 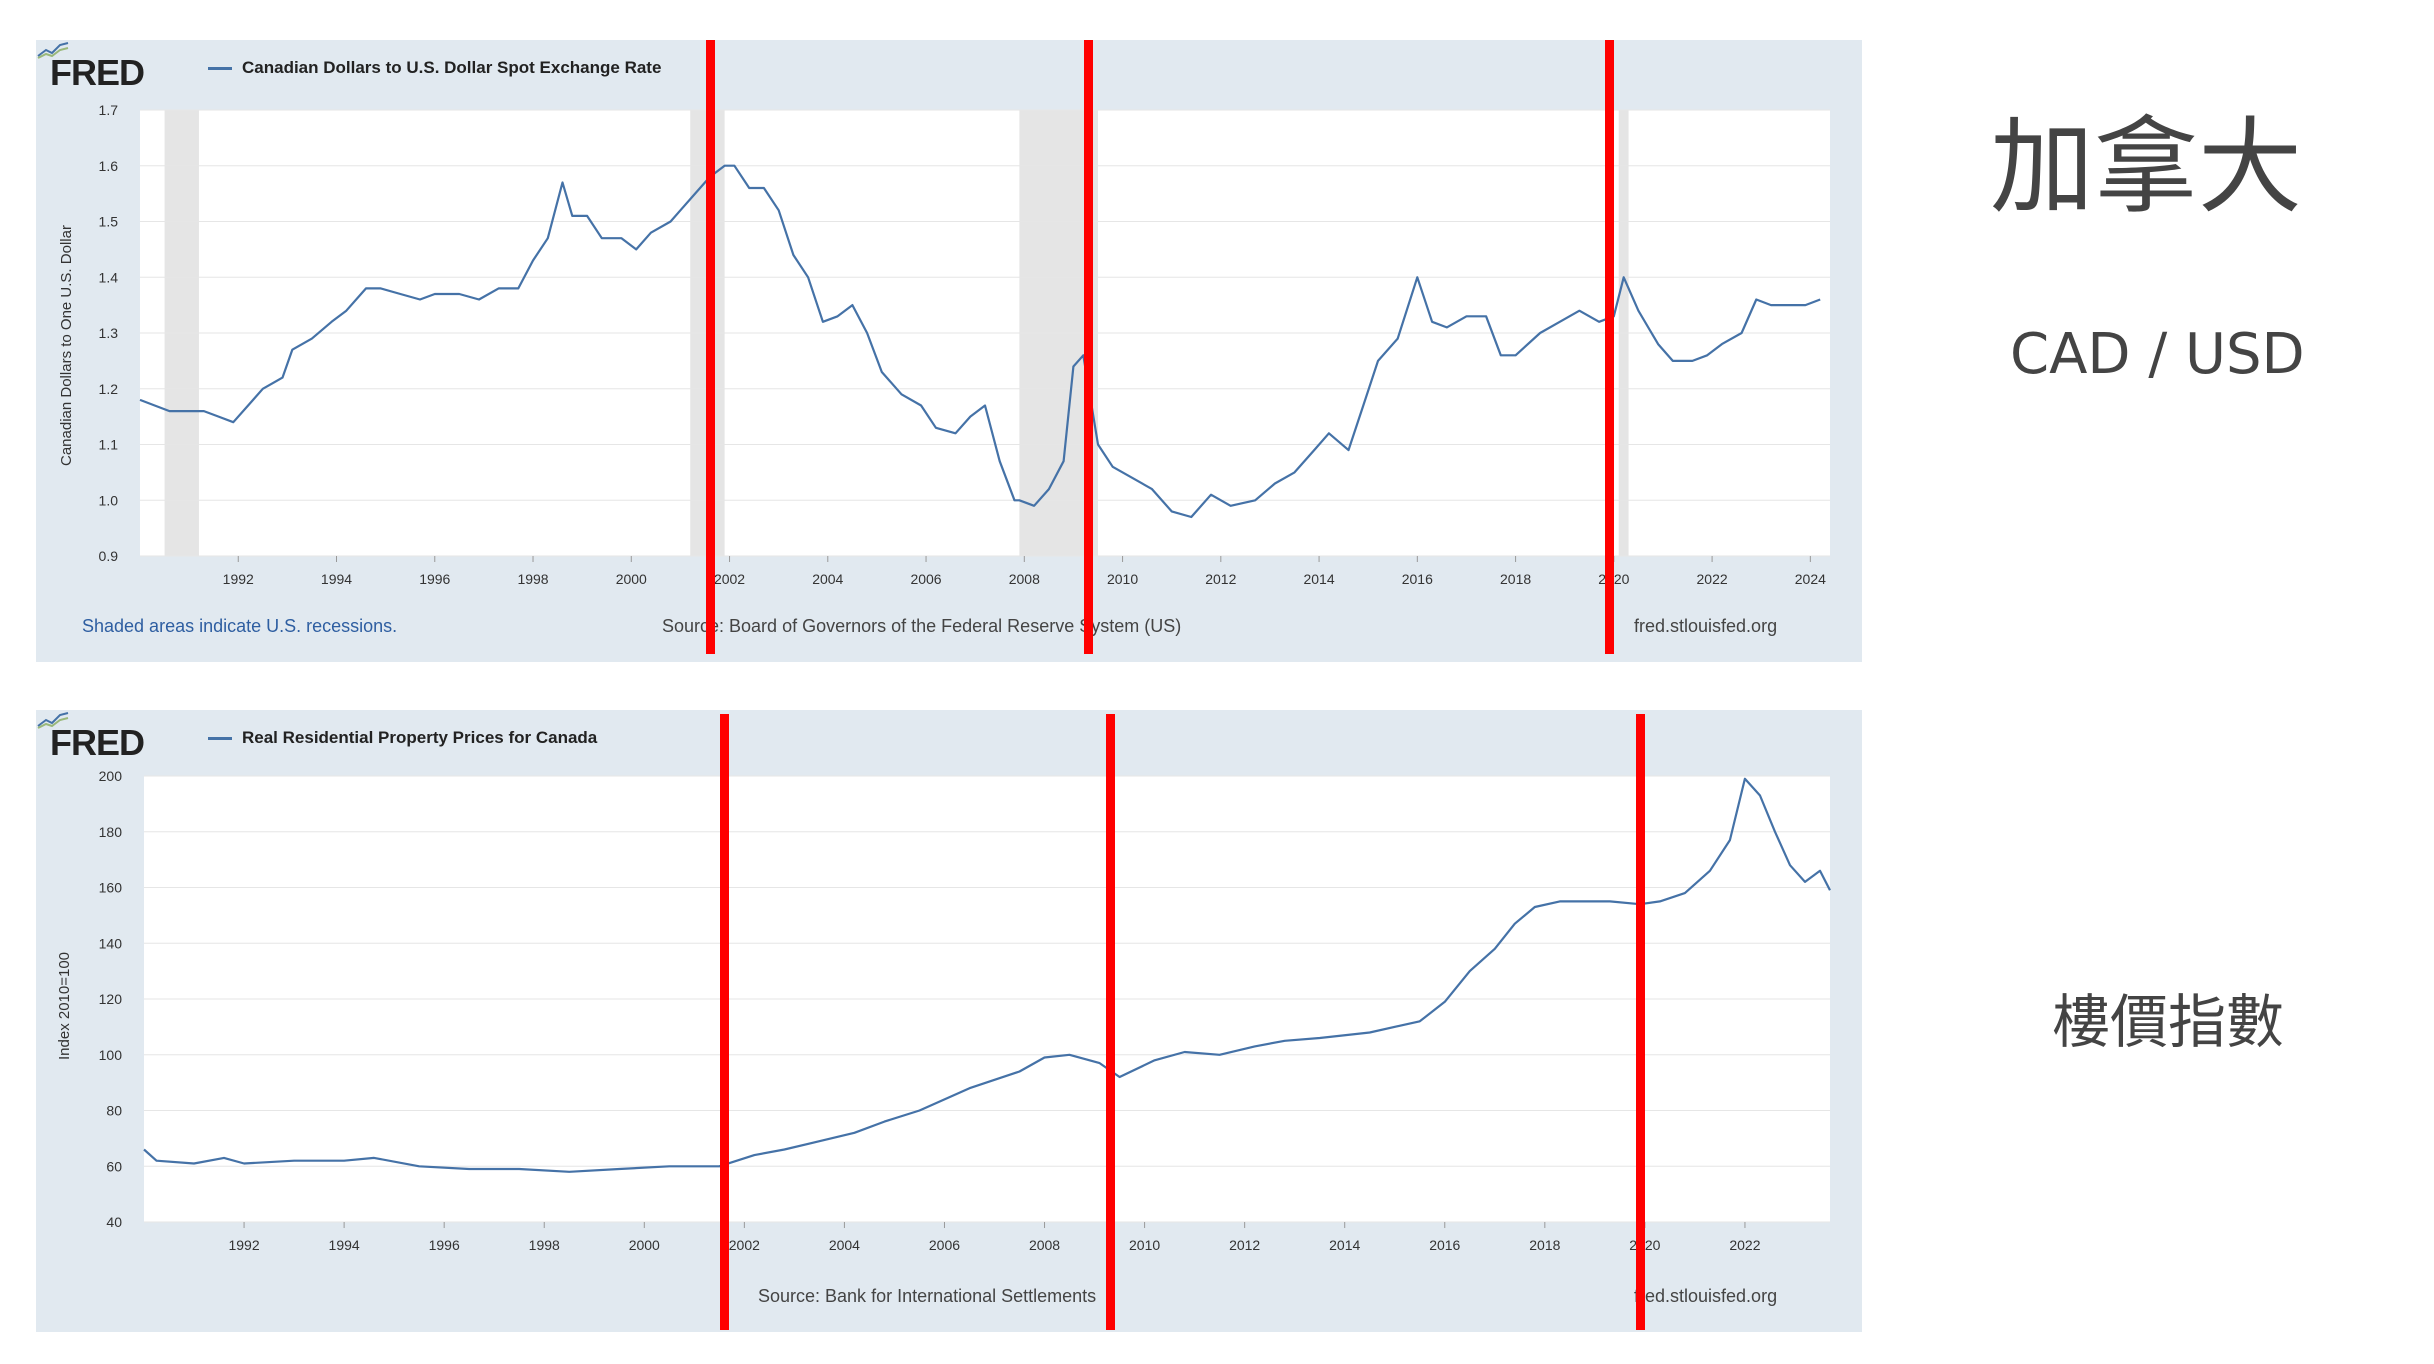 What do you see at coordinates (109, 222) in the screenshot?
I see `y-tick-label: 1.5` at bounding box center [109, 222].